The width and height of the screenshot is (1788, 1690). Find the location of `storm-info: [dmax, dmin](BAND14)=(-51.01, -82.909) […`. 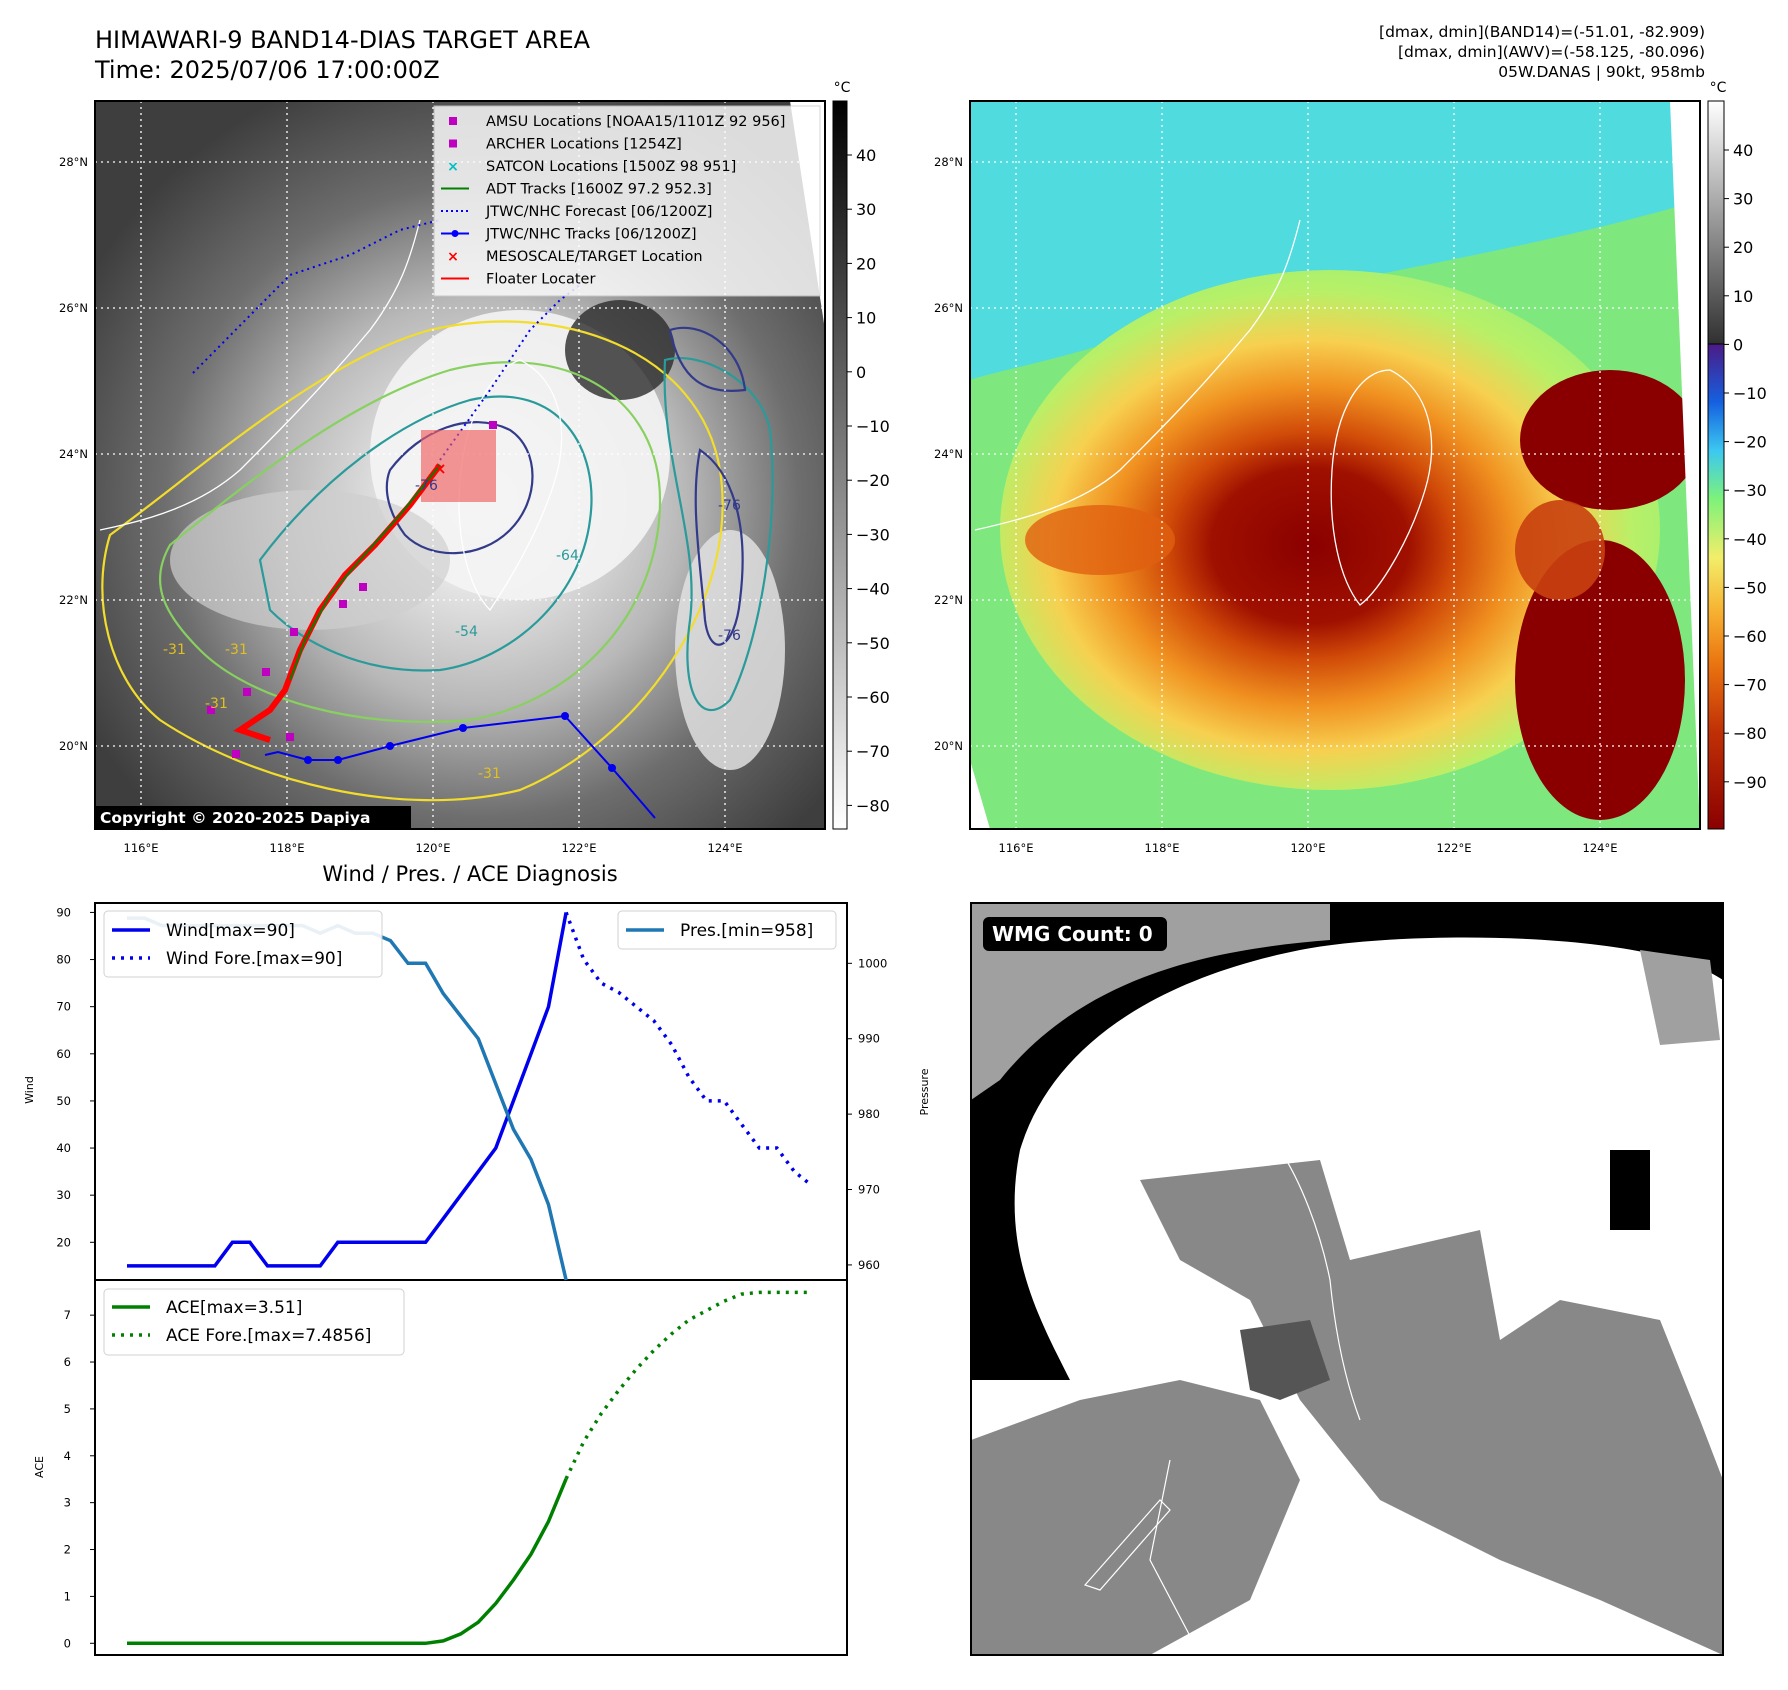

storm-info: [dmax, dmin](BAND14)=(-51.01, -82.909) [… is located at coordinates (1542, 52).